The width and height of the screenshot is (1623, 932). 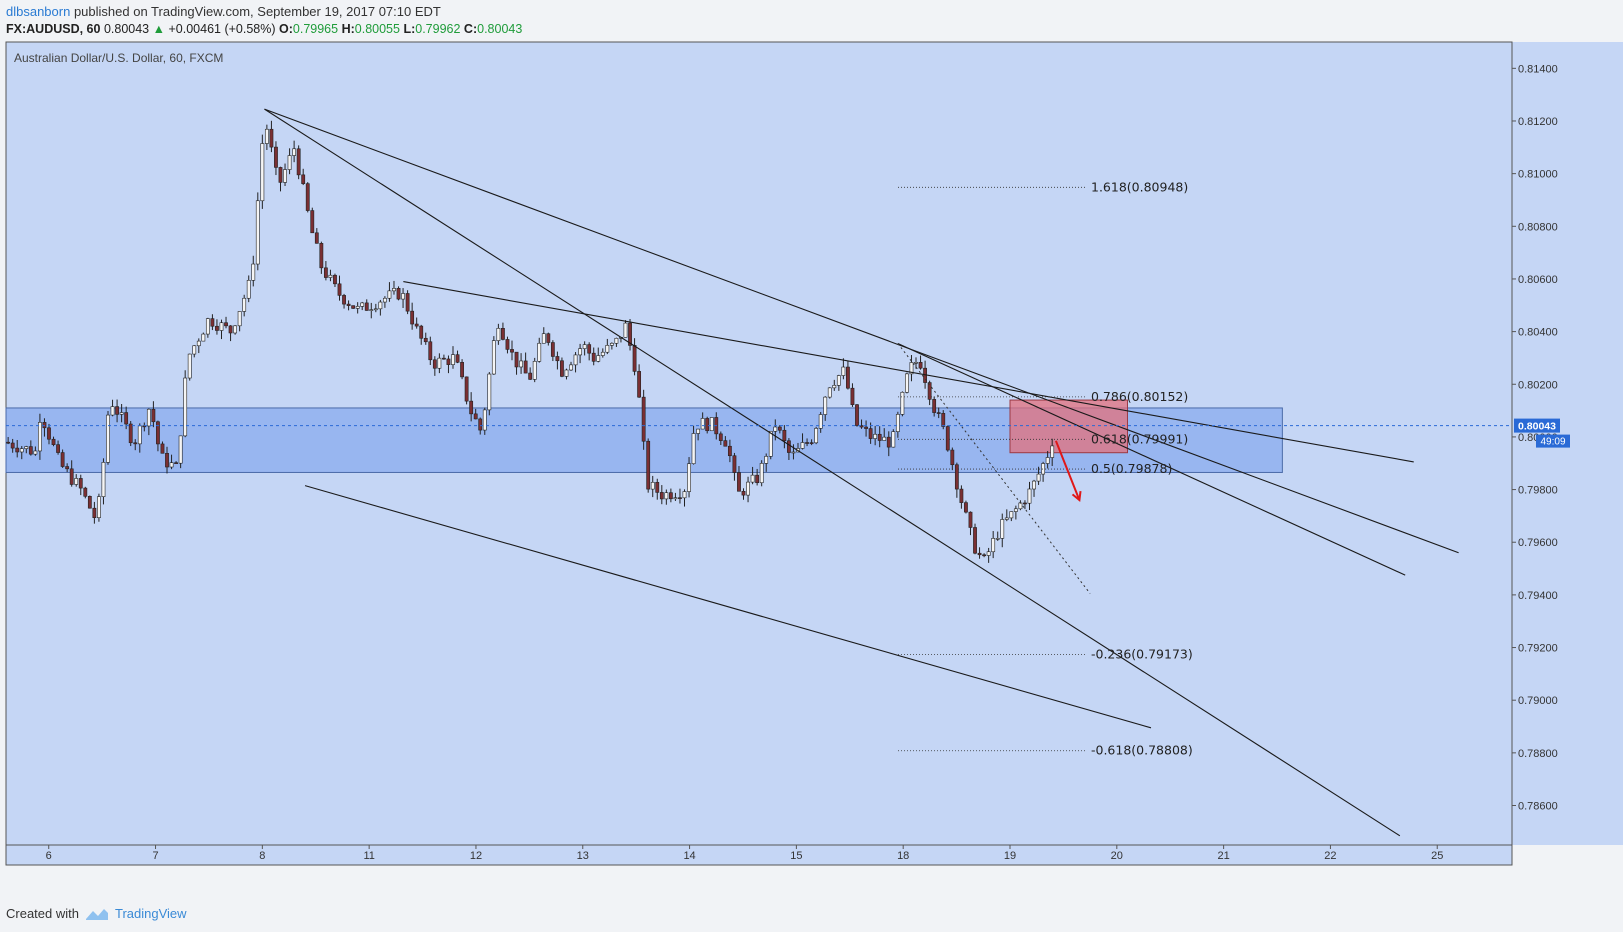 What do you see at coordinates (150, 913) in the screenshot?
I see `tradingview-brand-link: TradingView` at bounding box center [150, 913].